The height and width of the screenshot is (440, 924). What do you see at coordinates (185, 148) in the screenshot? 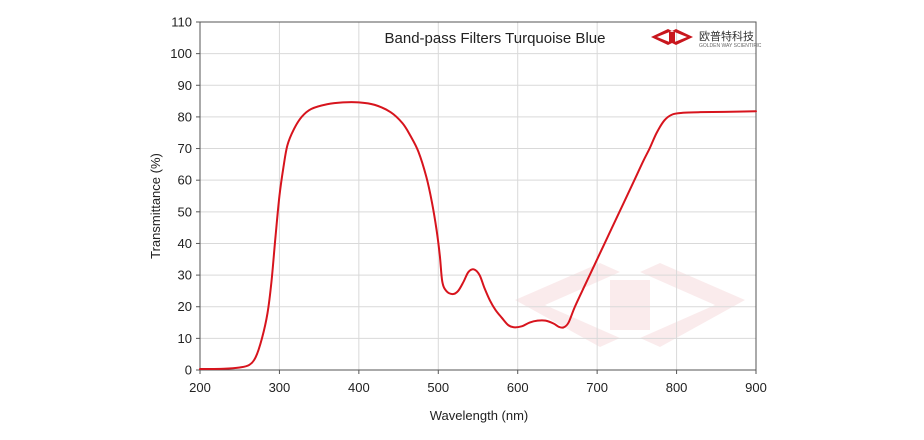
I see `y-tick-label: 70` at bounding box center [185, 148].